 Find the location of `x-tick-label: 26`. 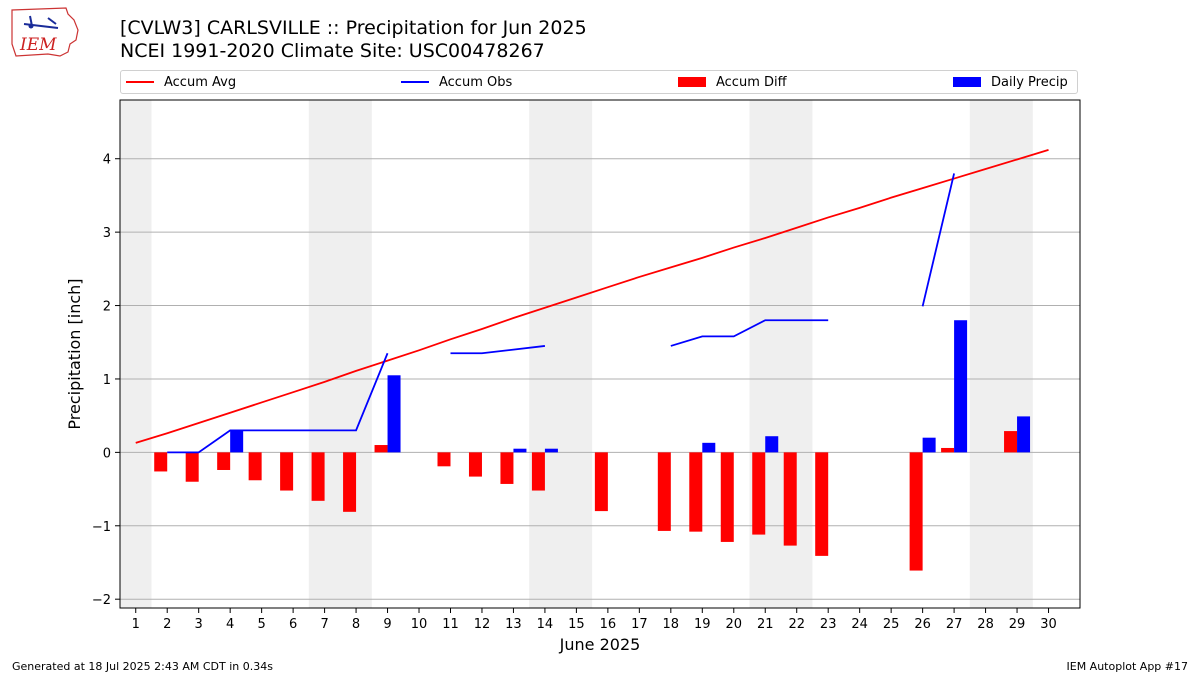

x-tick-label: 26 is located at coordinates (922, 624).